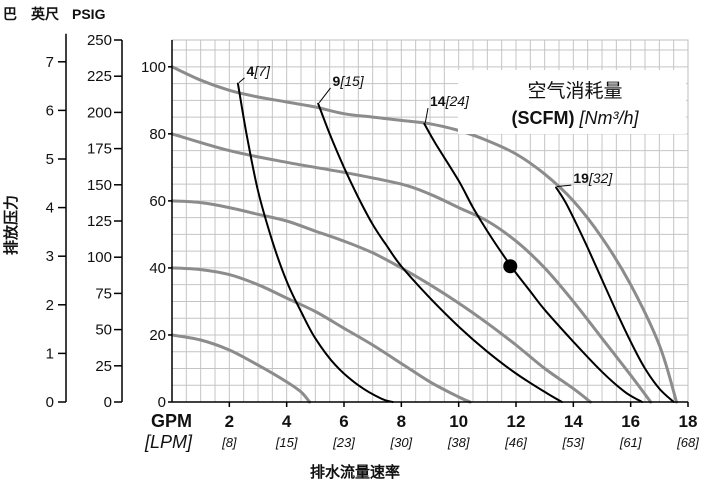 This screenshot has height=484, width=701. I want to click on y-axis-title: 排放压力, so click(11, 225).